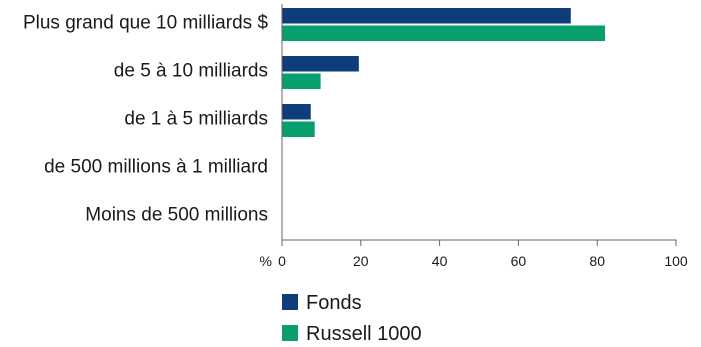 This screenshot has height=347, width=701. What do you see at coordinates (352, 318) in the screenshot?
I see `legend: Fonds Russell 1000` at bounding box center [352, 318].